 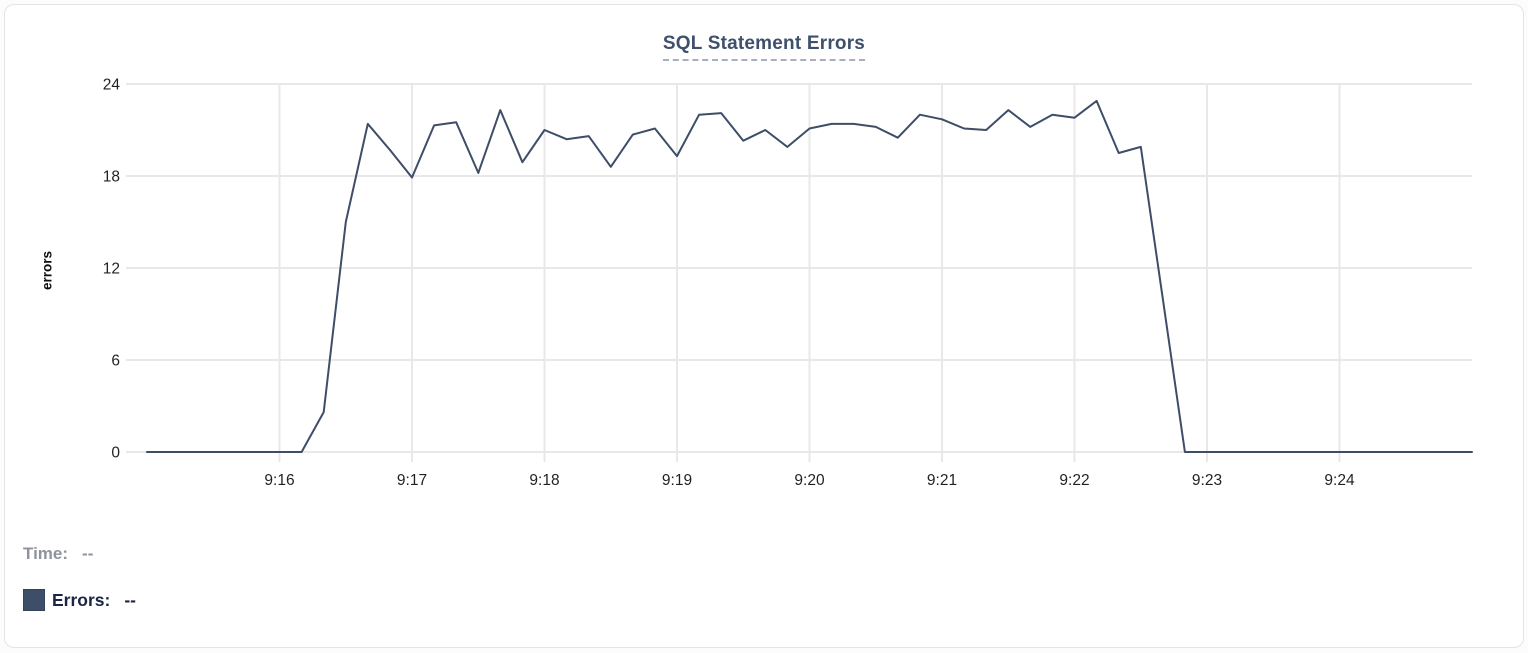 What do you see at coordinates (809, 480) in the screenshot?
I see `x-tick-label: 9:20` at bounding box center [809, 480].